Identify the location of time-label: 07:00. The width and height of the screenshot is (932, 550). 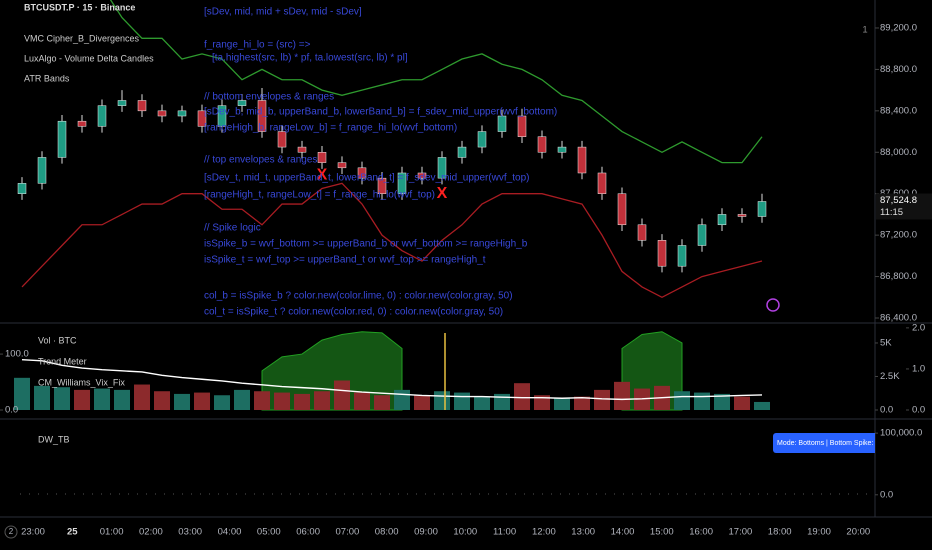
(348, 532).